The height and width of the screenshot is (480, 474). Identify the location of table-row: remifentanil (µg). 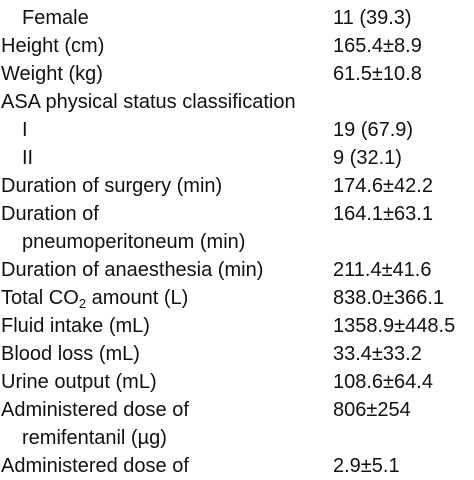
(237, 438).